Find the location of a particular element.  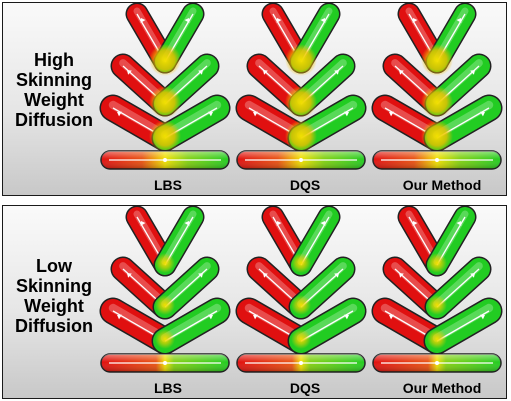

row-label-low: Low Skinning Weight Diffusion is located at coordinates (54, 296).